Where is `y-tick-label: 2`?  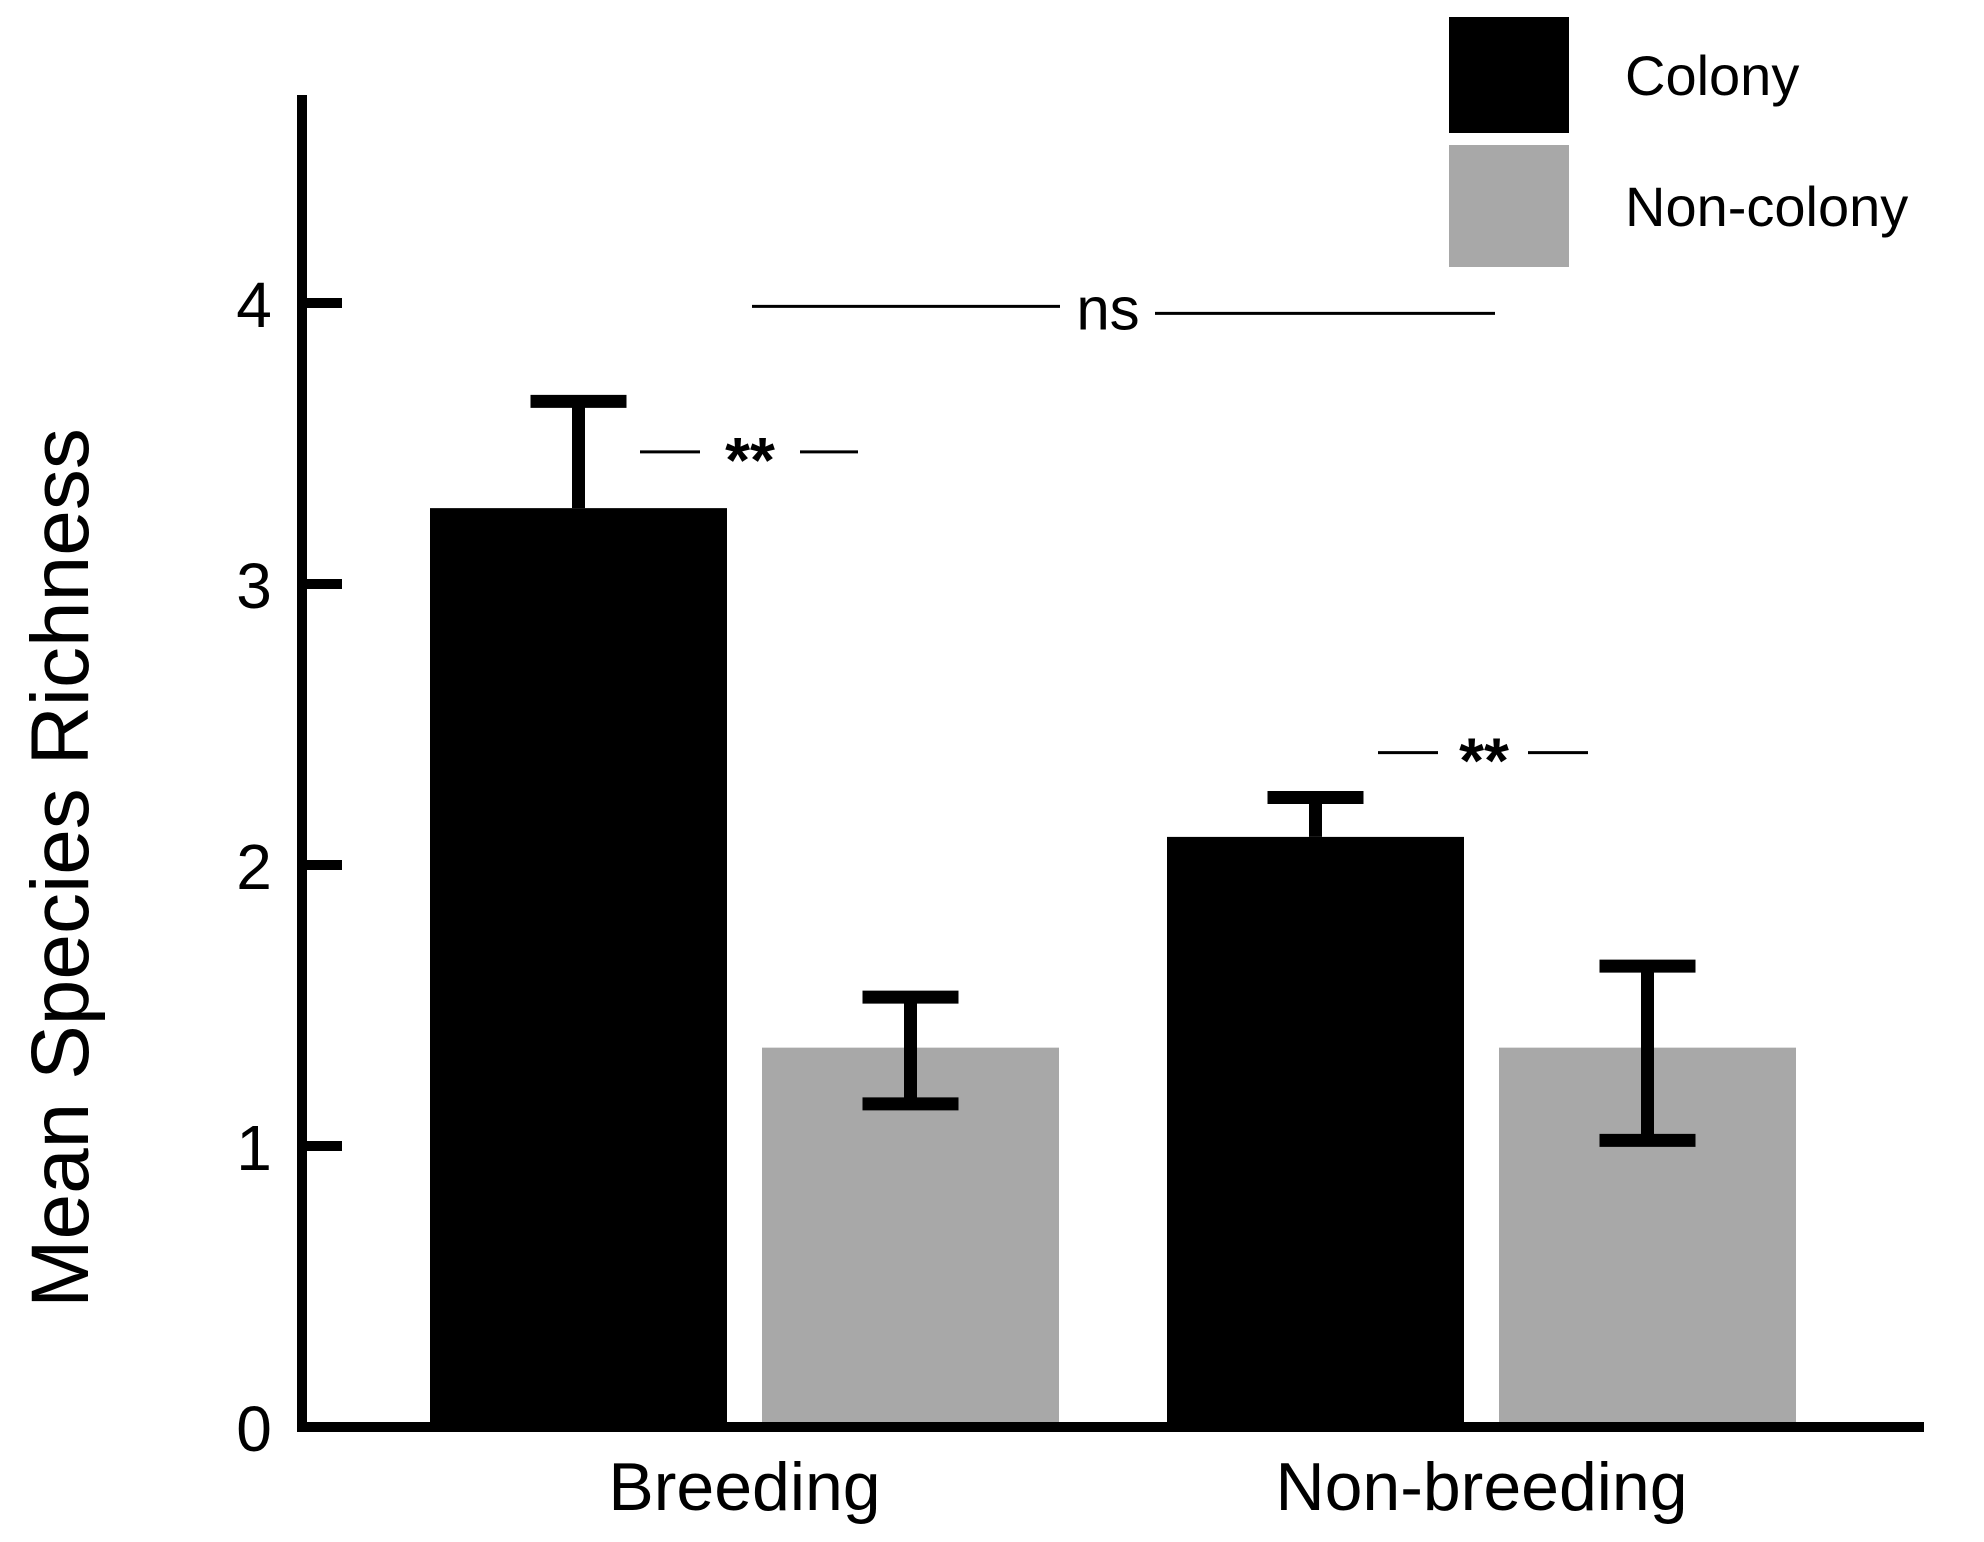 y-tick-label: 2 is located at coordinates (254, 867).